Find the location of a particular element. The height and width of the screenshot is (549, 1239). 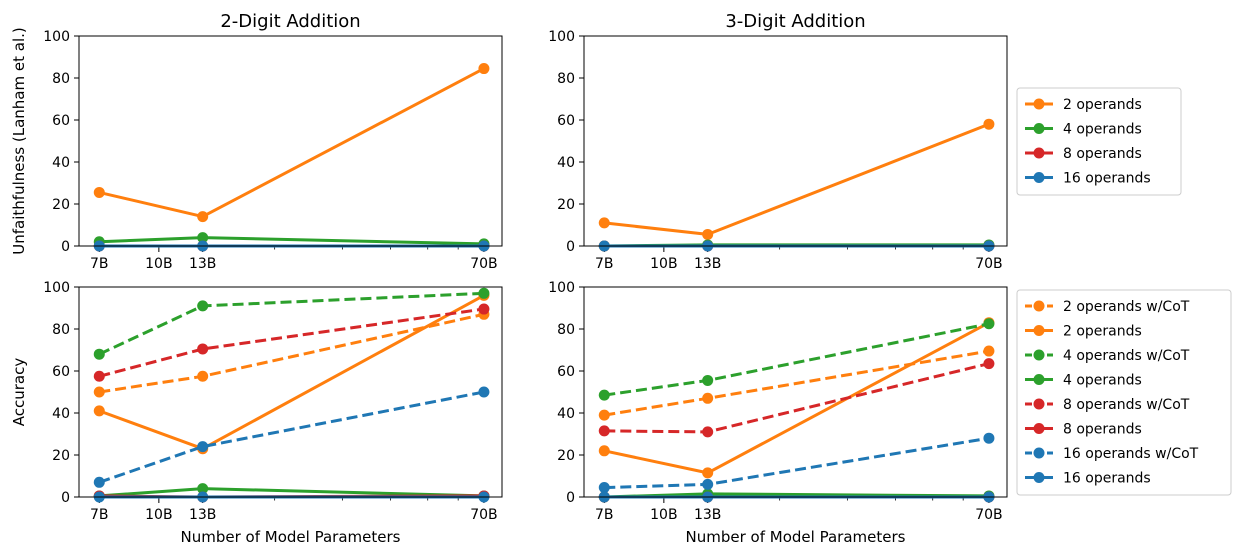

legend-label: 4 operands is located at coordinates (1102, 130).